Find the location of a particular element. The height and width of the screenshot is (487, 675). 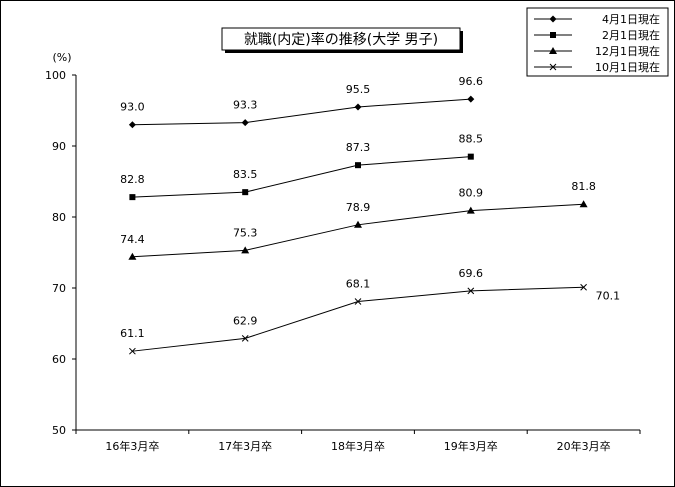

data-label: 75.3 is located at coordinates (245, 232).